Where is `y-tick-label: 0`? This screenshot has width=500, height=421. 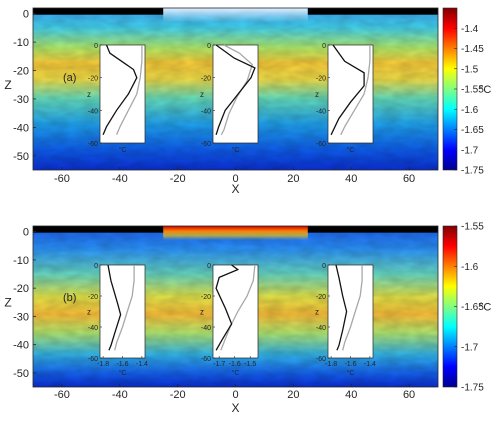 y-tick-label: 0 is located at coordinates (26, 233).